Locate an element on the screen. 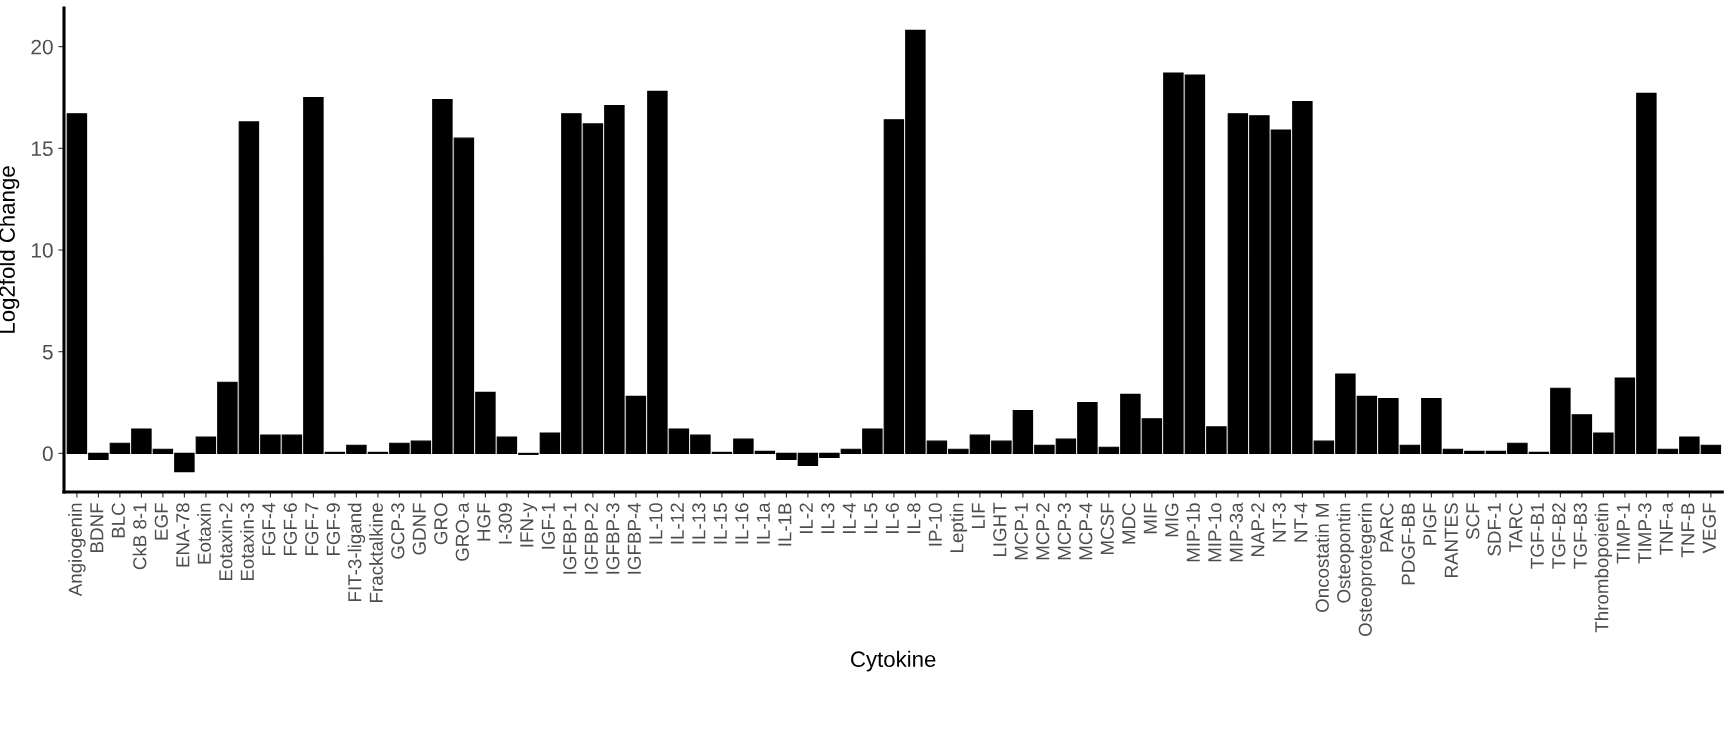  x-tick-label: Osteopontin is located at coordinates (1345, 553).